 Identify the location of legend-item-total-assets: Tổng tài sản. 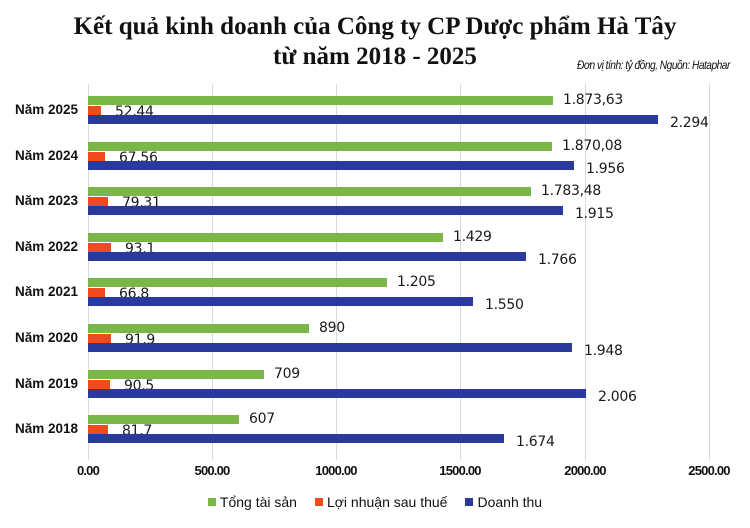
(252, 502).